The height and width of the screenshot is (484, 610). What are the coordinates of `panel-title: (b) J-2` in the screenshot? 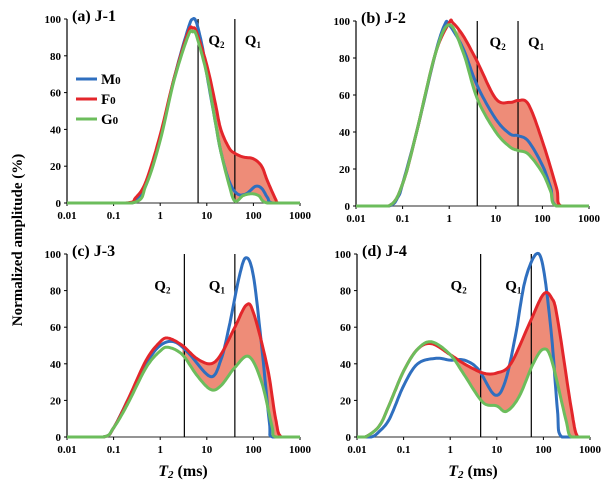 It's located at (383, 18).